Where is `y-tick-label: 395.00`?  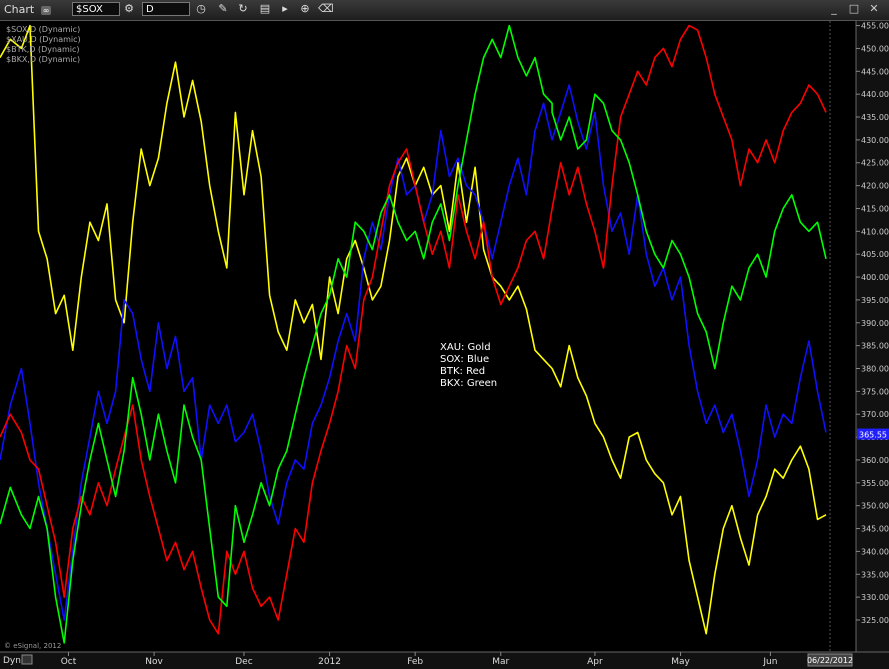
y-tick-label: 395.00 is located at coordinates (875, 300).